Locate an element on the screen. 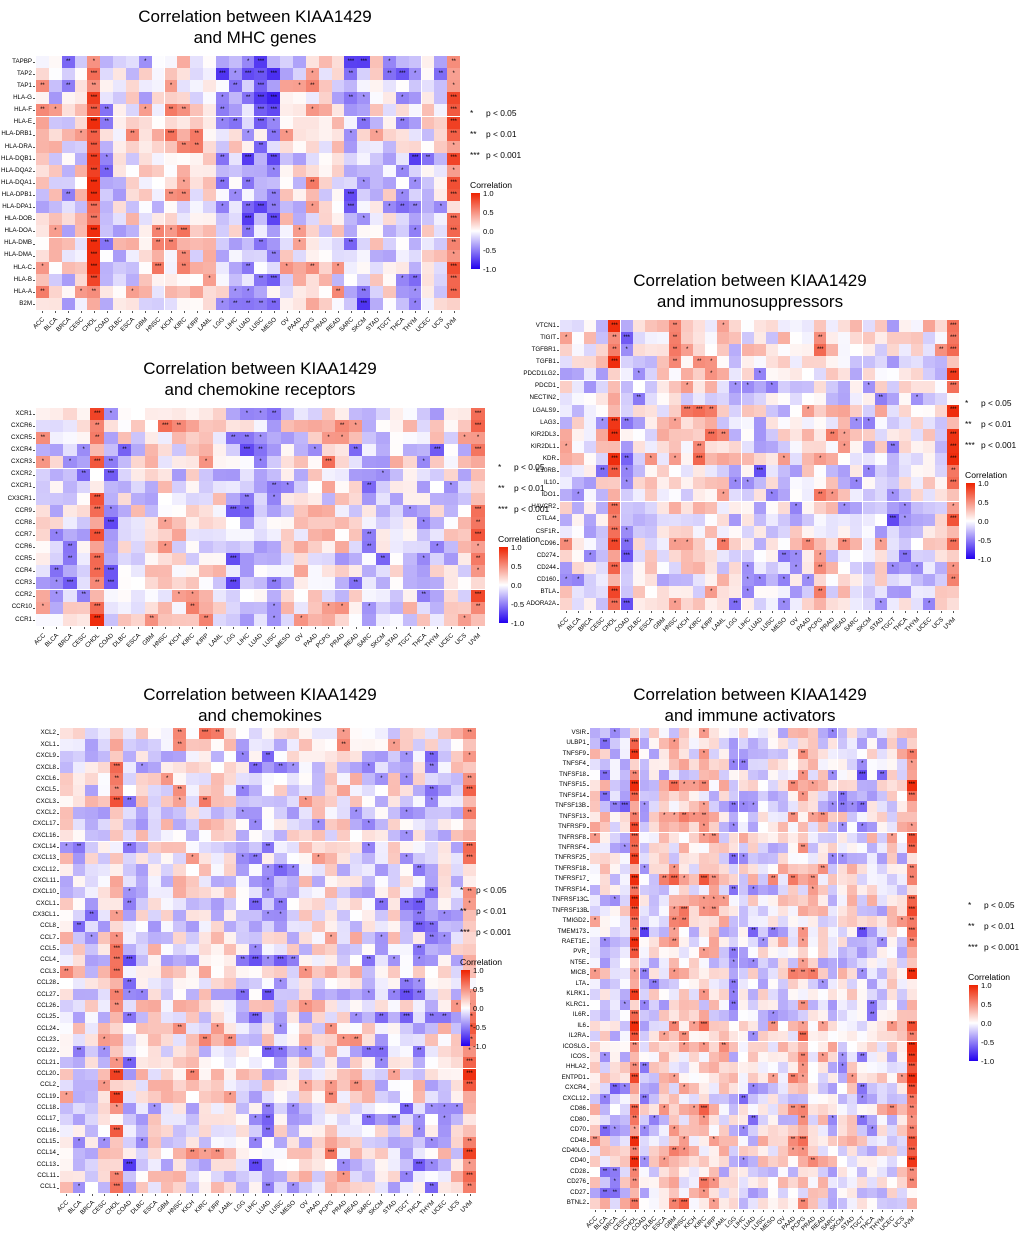 This screenshot has width=1020, height=1240. y-axis-label: CXCL5 is located at coordinates (39, 790).